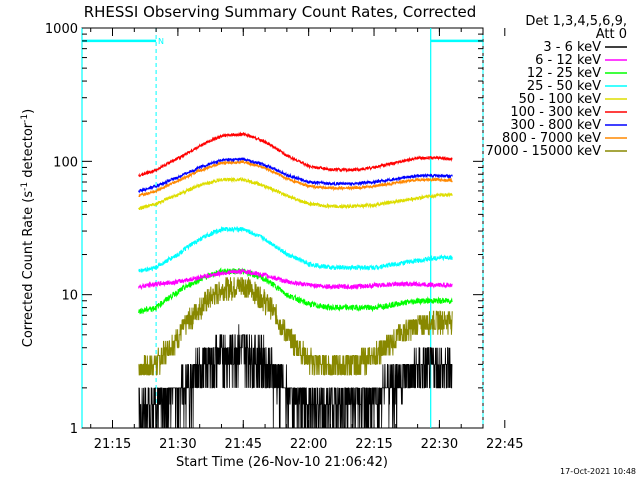 Image resolution: width=640 pixels, height=480 pixels. Describe the element at coordinates (568, 60) in the screenshot. I see `legend-label: 6 - 12 keV` at that location.